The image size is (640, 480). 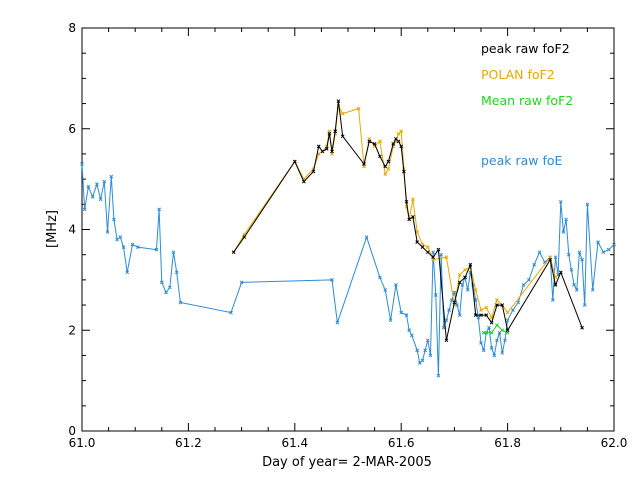 What do you see at coordinates (72, 129) in the screenshot?
I see `y-tick-label: 6` at bounding box center [72, 129].